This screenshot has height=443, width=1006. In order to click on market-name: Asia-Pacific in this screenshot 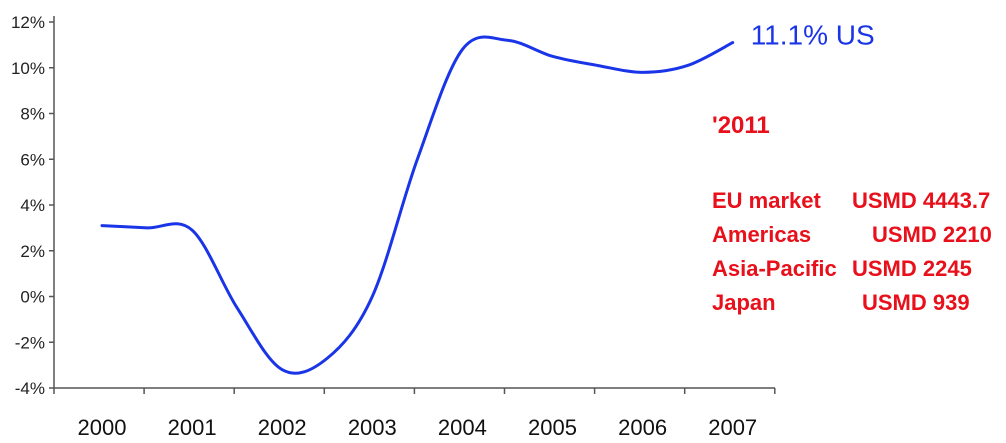, I will do `click(774, 268)`.